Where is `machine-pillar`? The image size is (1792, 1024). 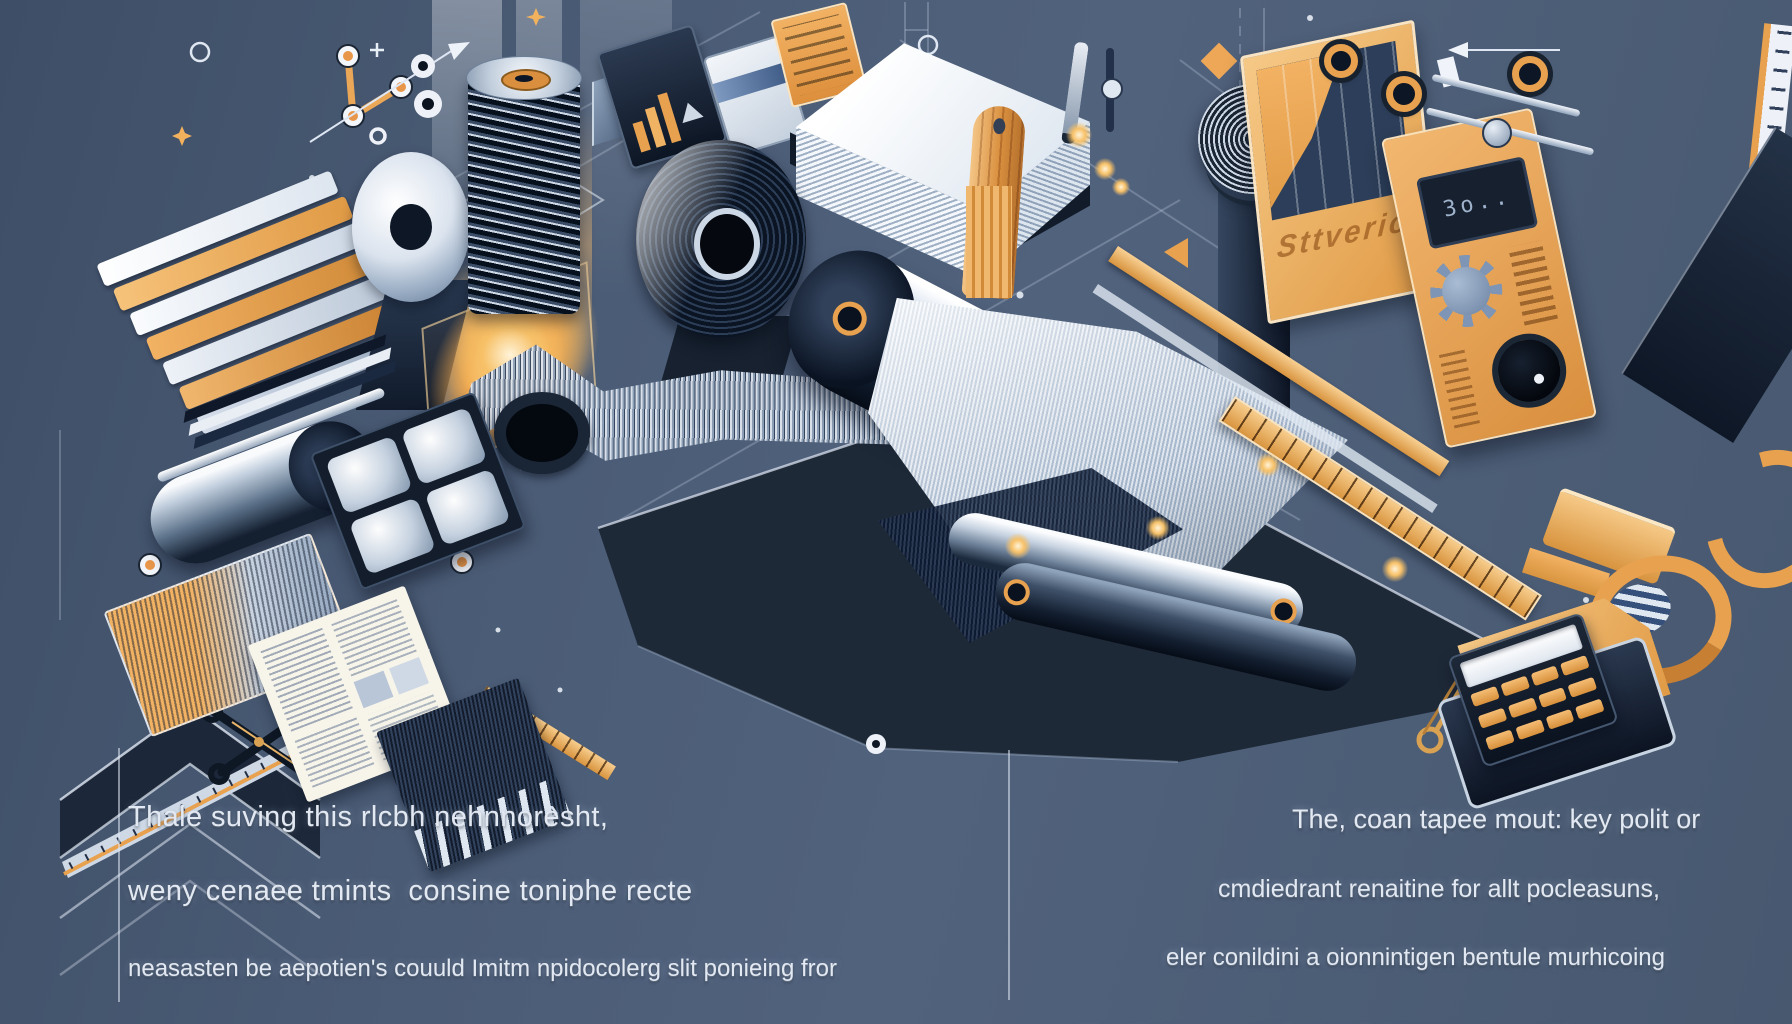
machine-pillar is located at coordinates (989, 242).